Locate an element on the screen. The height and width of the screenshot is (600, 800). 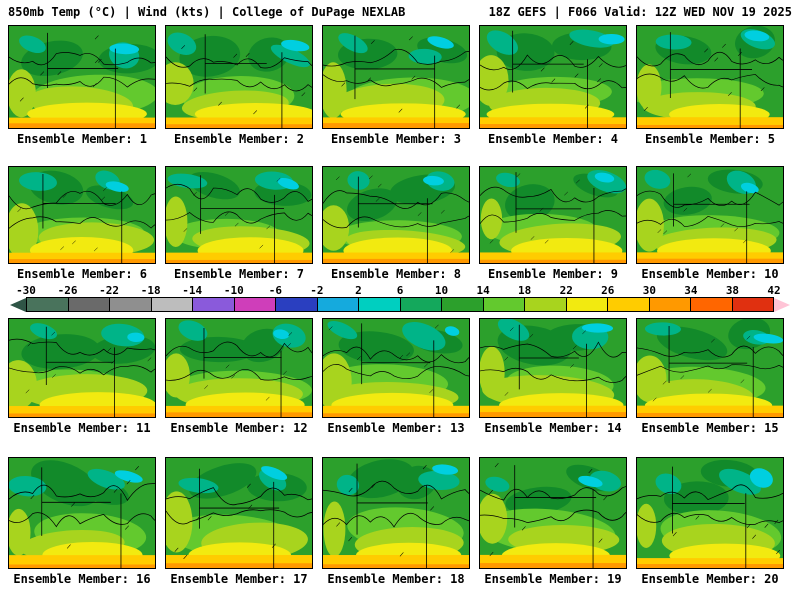
ensemble-member-label: Ensemble Member: 4 is located at coordinates (553, 139).